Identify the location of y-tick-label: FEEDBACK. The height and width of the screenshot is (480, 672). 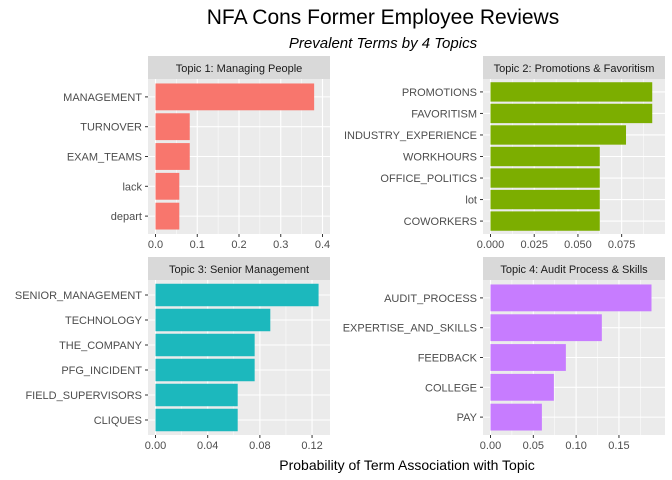
(448, 359).